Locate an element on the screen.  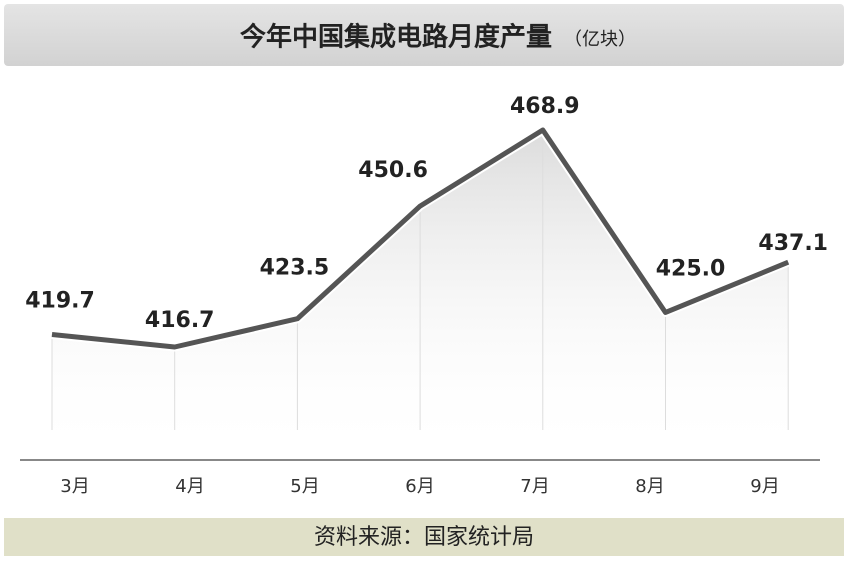
data-label: 450.6 is located at coordinates (393, 170).